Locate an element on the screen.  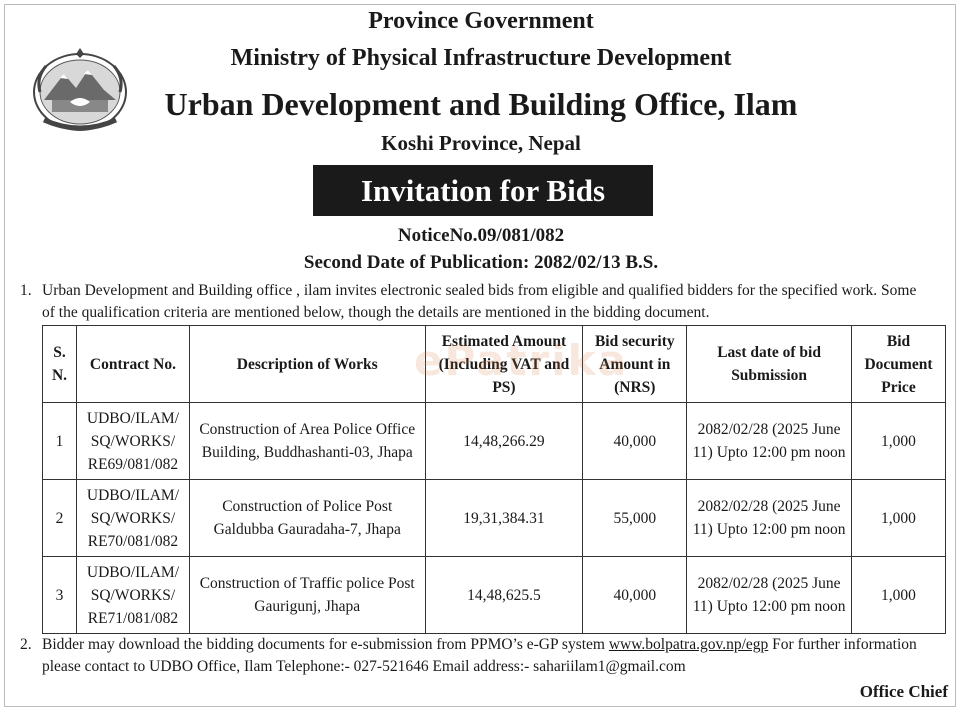
header-description: Description of Works is located at coordinates (307, 364).